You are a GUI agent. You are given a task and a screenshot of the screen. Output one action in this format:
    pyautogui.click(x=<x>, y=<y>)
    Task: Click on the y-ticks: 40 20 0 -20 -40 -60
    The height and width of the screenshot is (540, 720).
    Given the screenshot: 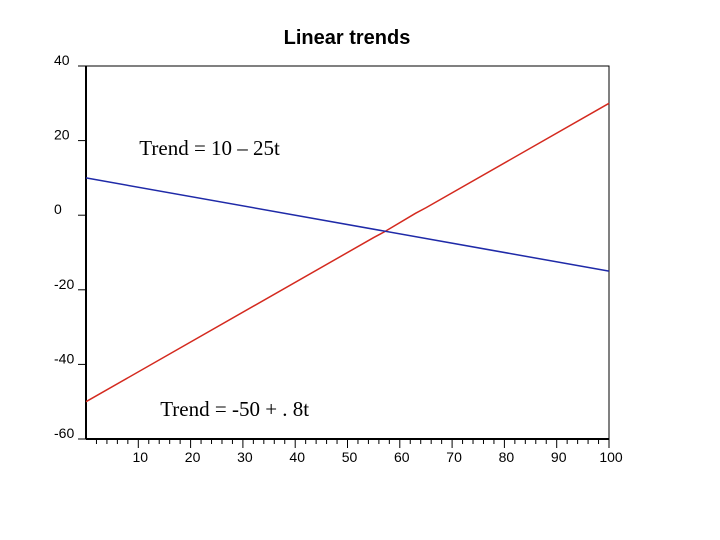 What is the action you would take?
    pyautogui.click(x=70, y=246)
    